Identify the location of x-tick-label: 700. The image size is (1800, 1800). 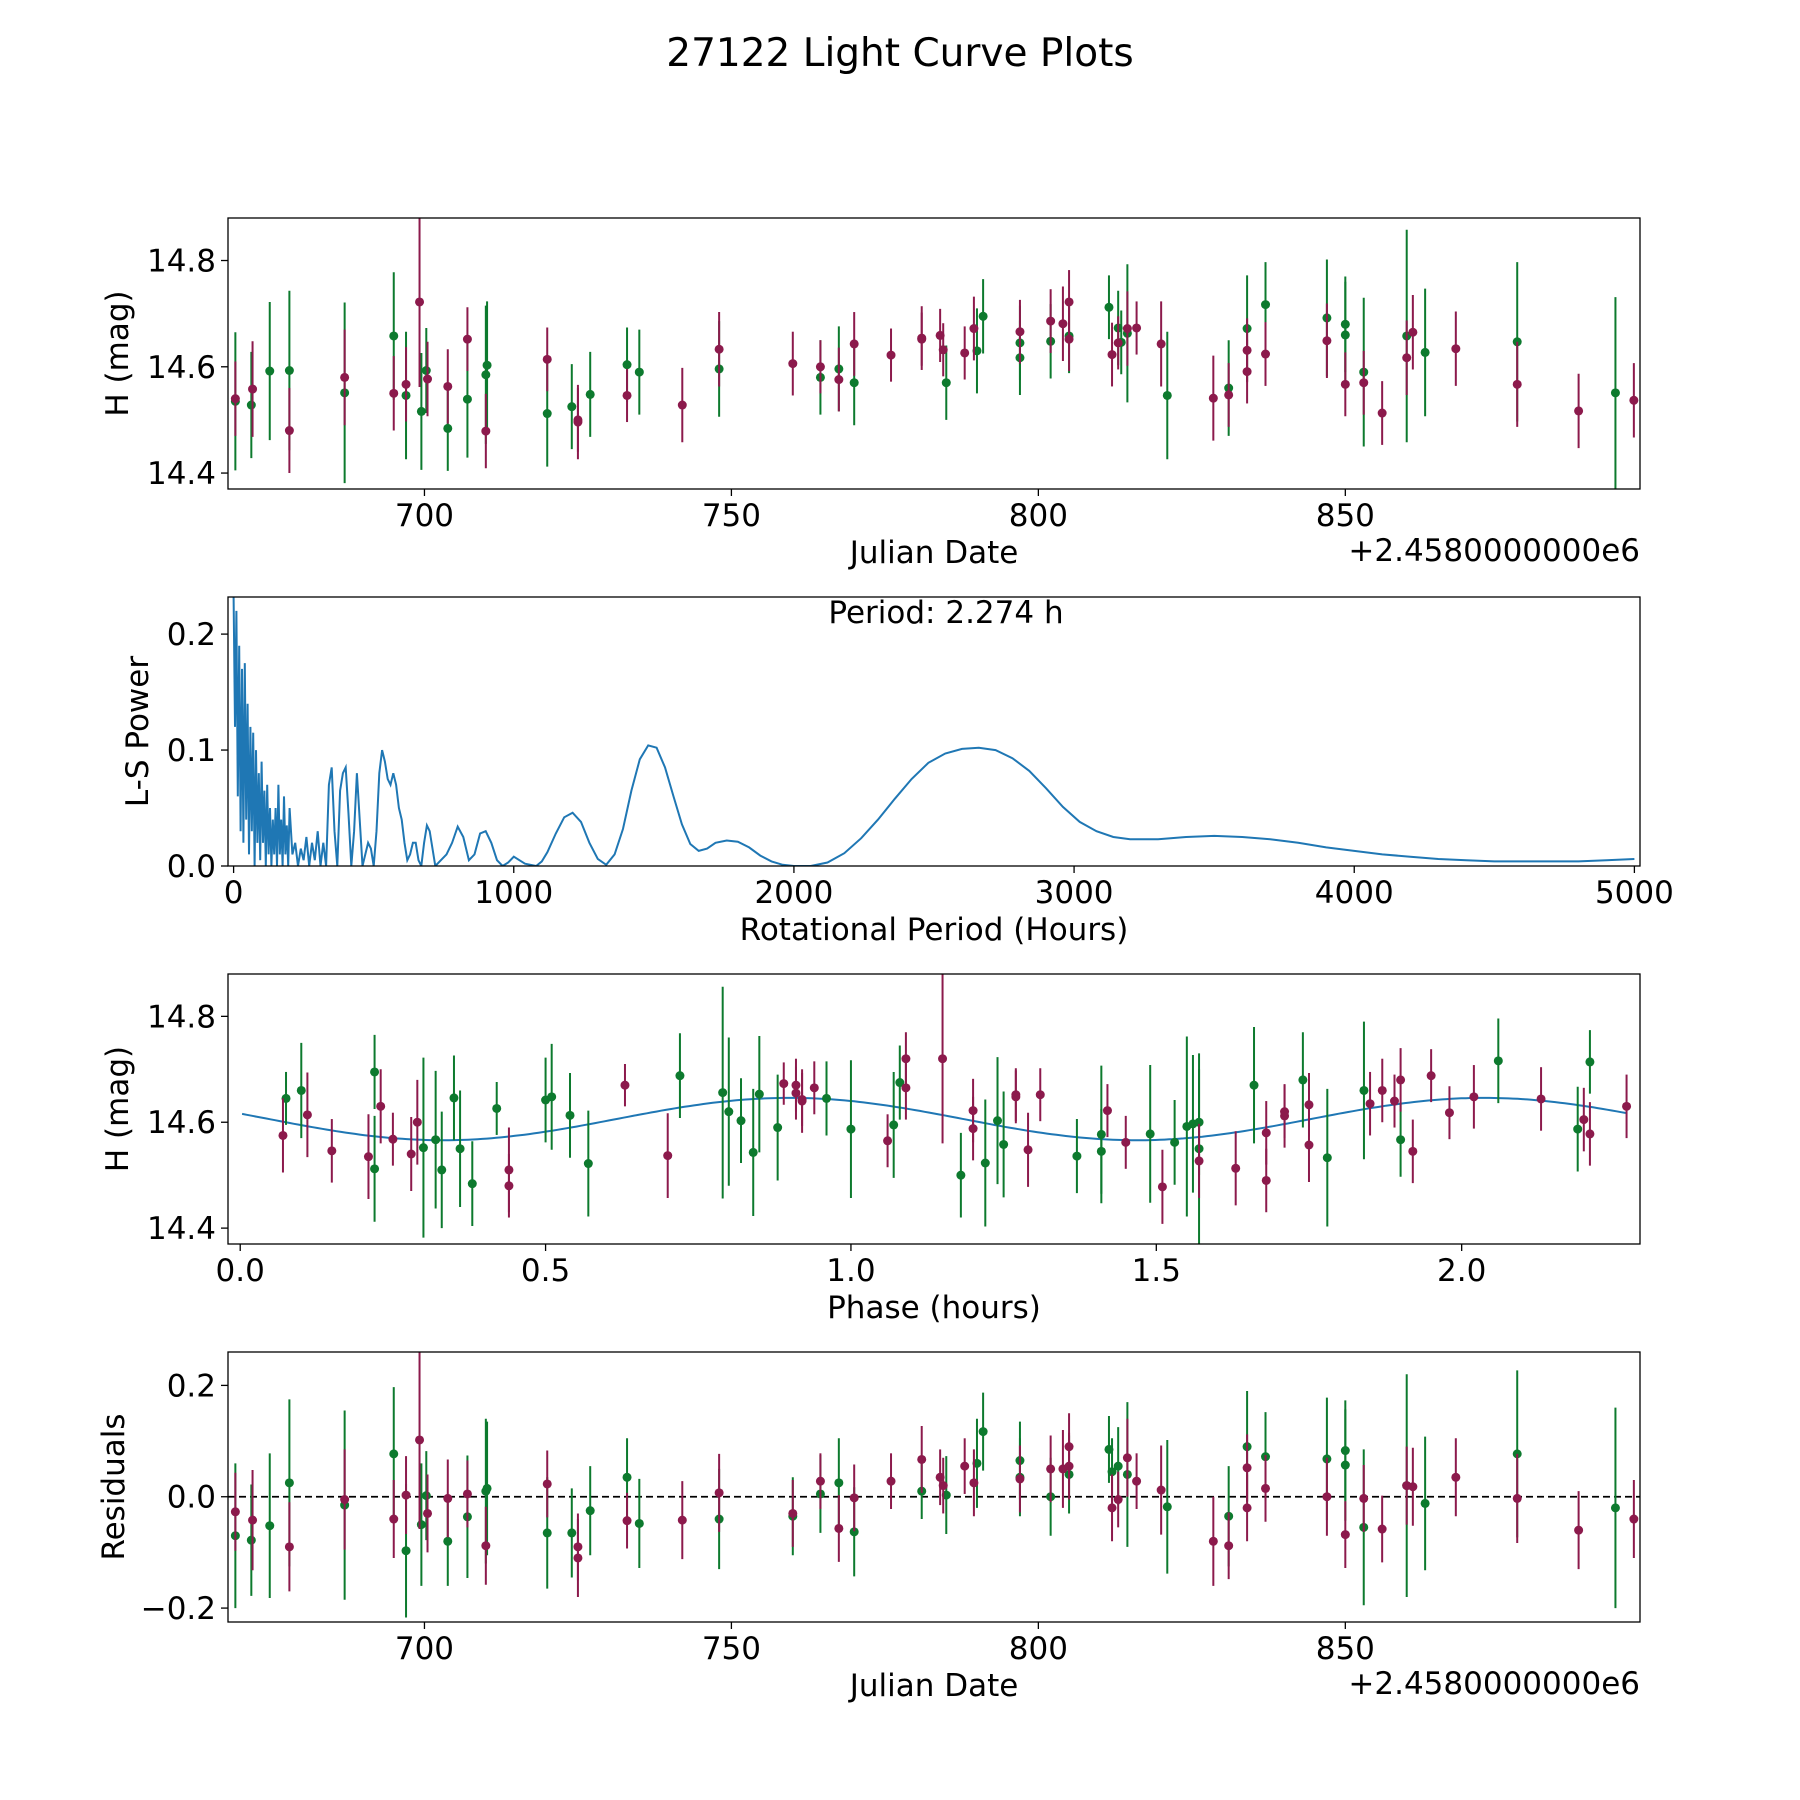
(424, 1649).